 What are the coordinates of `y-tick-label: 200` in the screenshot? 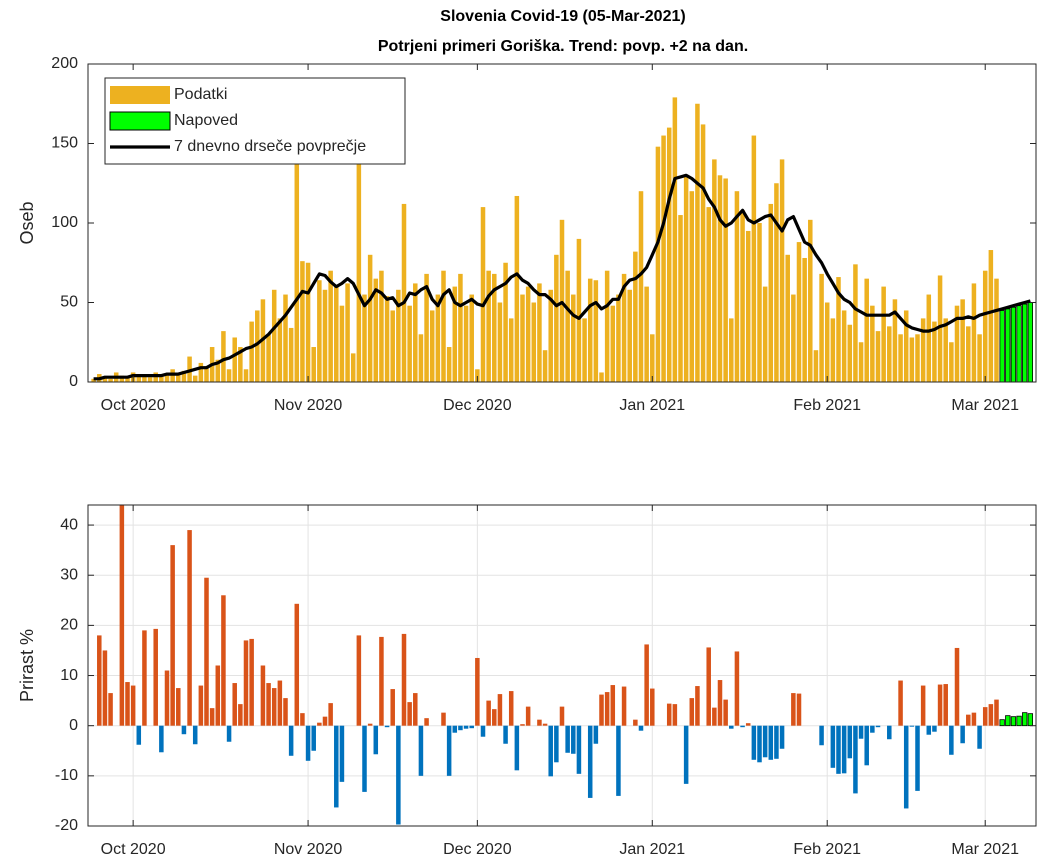 It's located at (64, 63).